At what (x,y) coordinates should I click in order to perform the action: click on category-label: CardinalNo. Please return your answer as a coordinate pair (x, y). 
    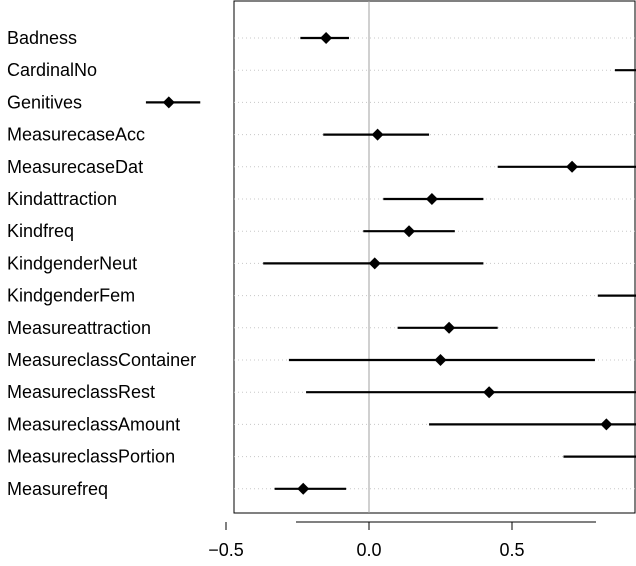
    Looking at the image, I should click on (52, 70).